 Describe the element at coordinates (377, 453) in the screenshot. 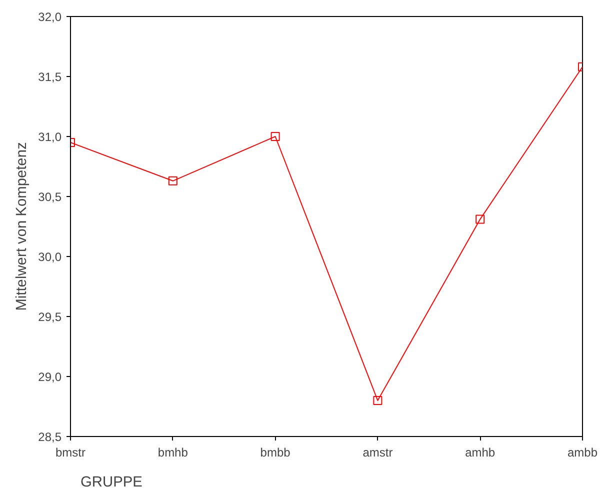

I see `x-tick-label: amstr` at that location.